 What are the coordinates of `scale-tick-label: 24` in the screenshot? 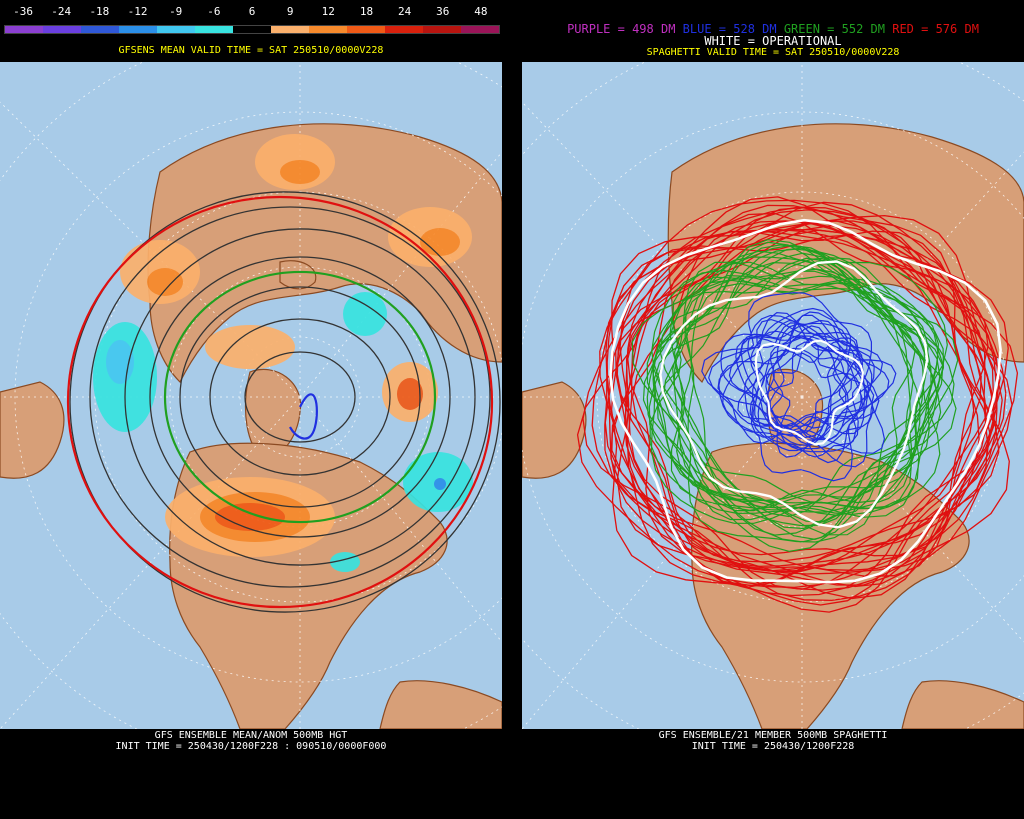 It's located at (404, 11).